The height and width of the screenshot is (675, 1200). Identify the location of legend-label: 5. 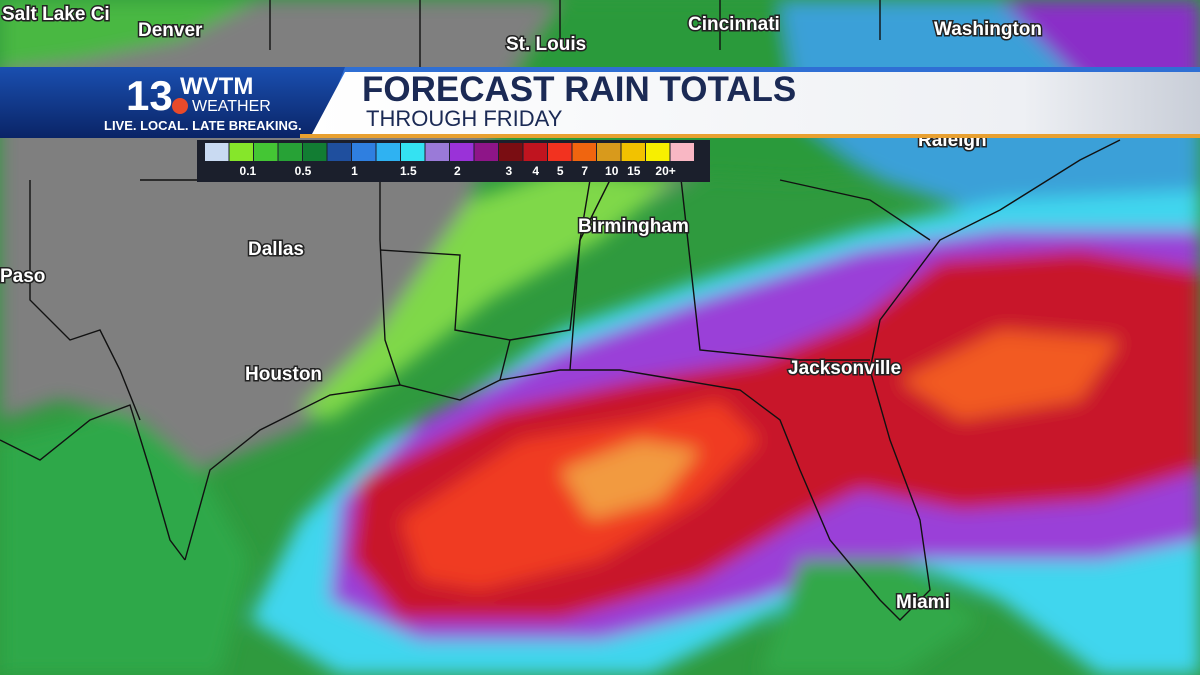
(560, 171).